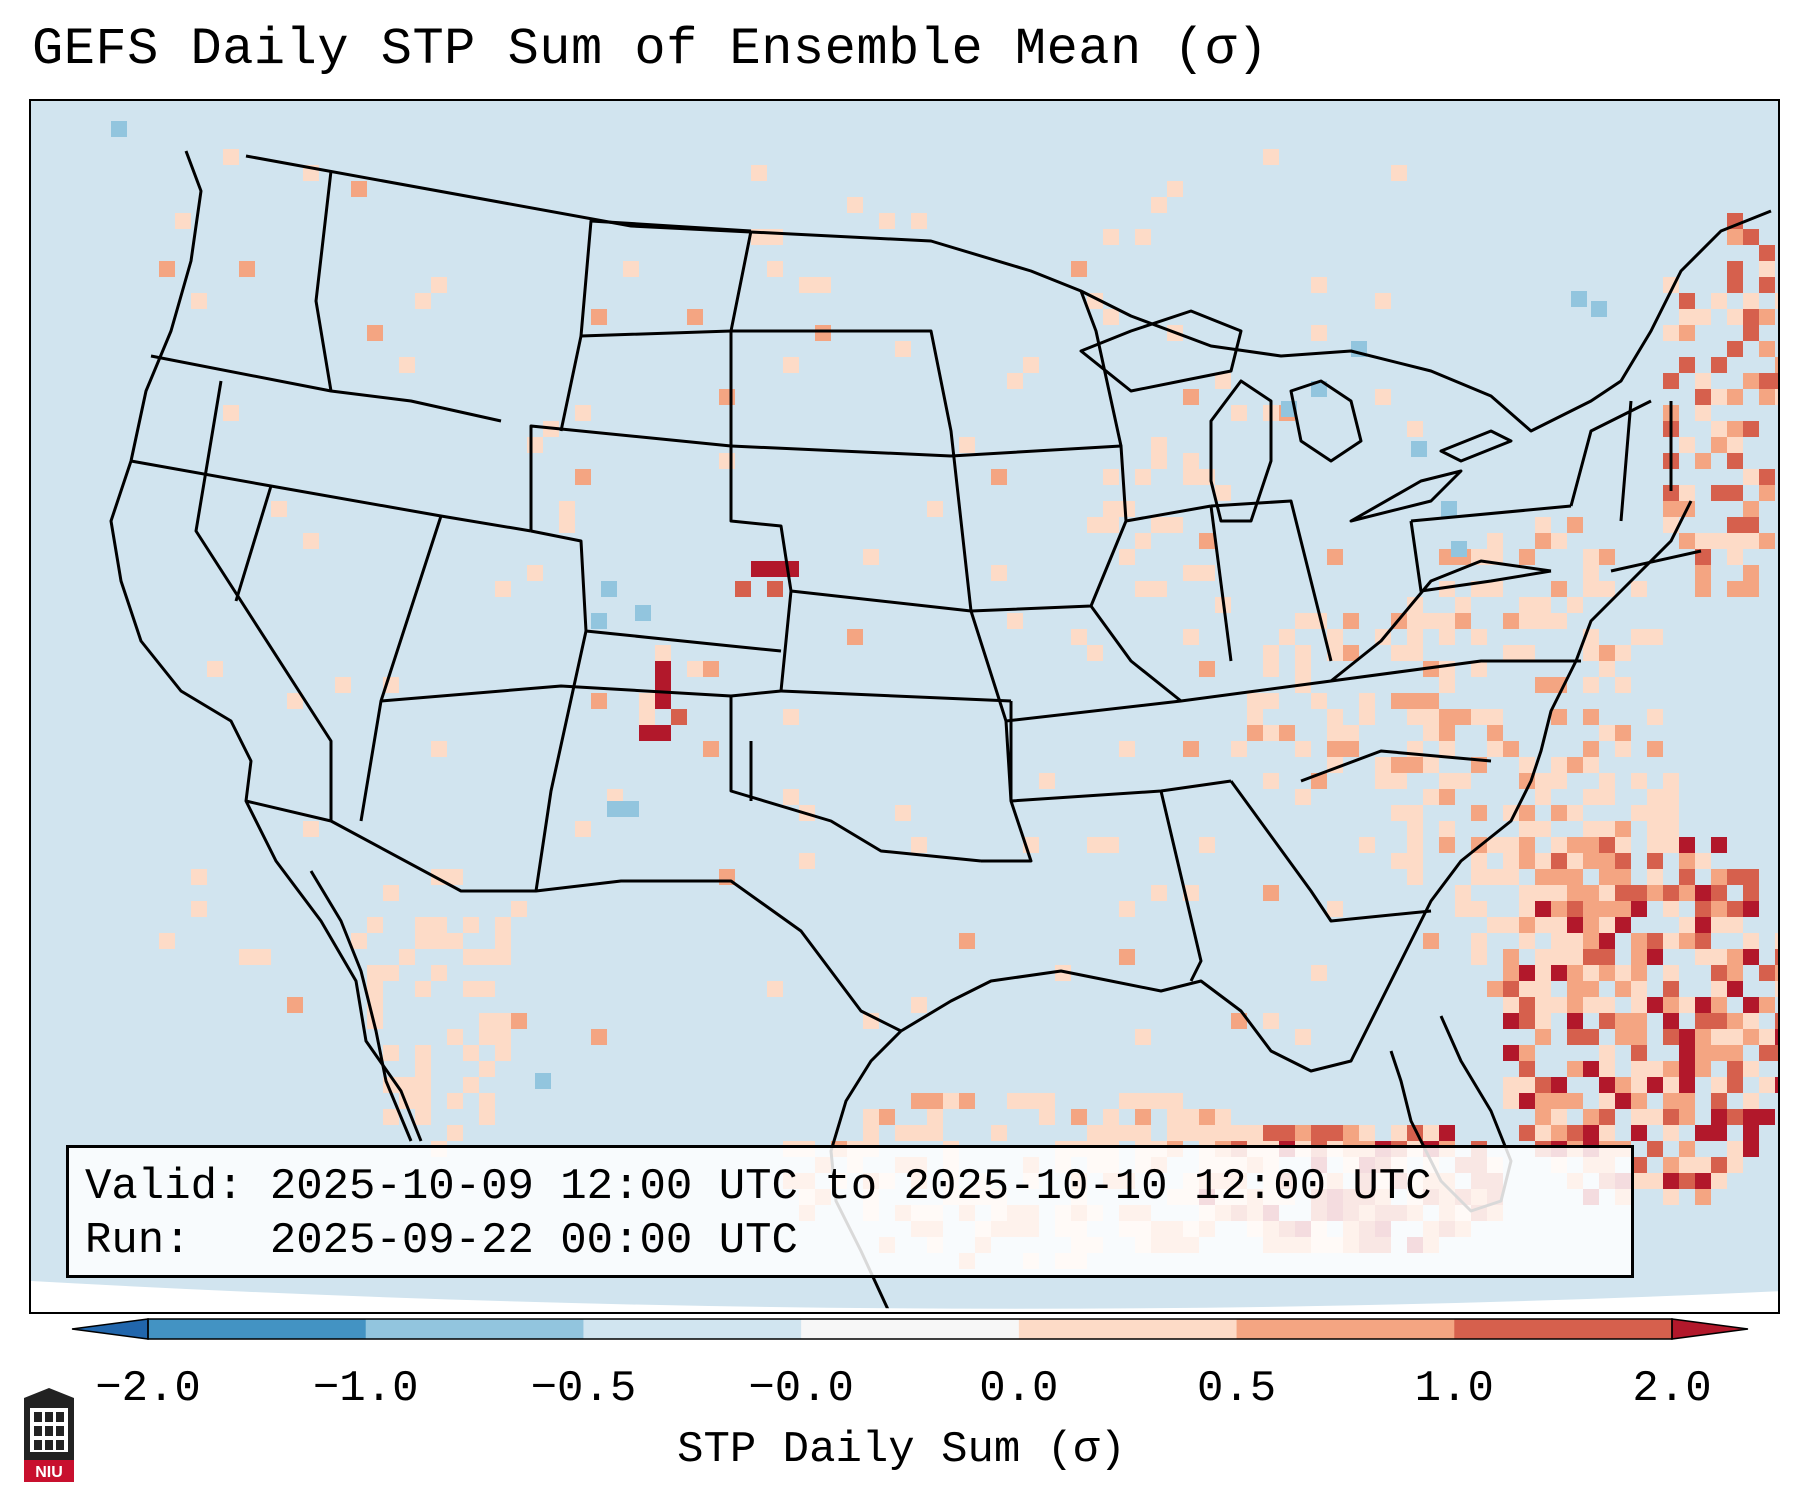 This screenshot has height=1506, width=1803. What do you see at coordinates (148, 1389) in the screenshot?
I see `colorbar-tick-label: −2.0` at bounding box center [148, 1389].